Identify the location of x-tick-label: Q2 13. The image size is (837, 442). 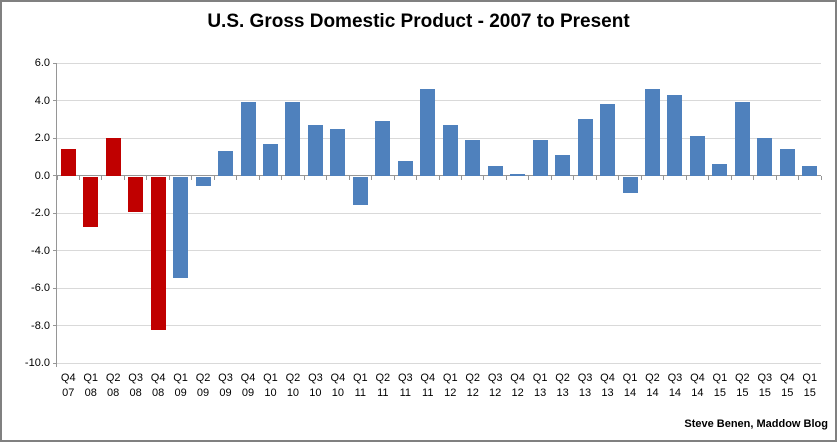
(562, 385).